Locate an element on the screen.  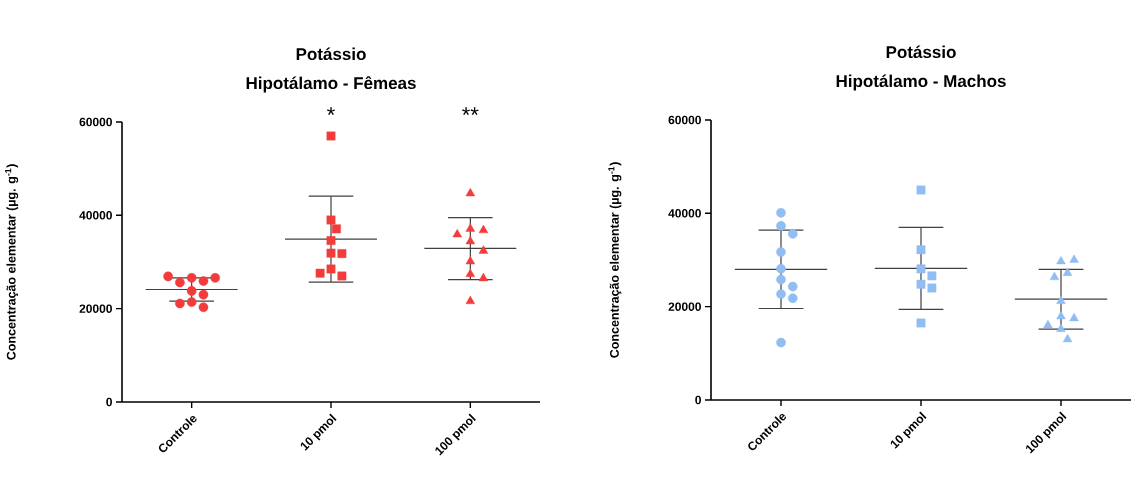
chart-subtitle: Hipotálamo - Machos is located at coordinates (921, 82).